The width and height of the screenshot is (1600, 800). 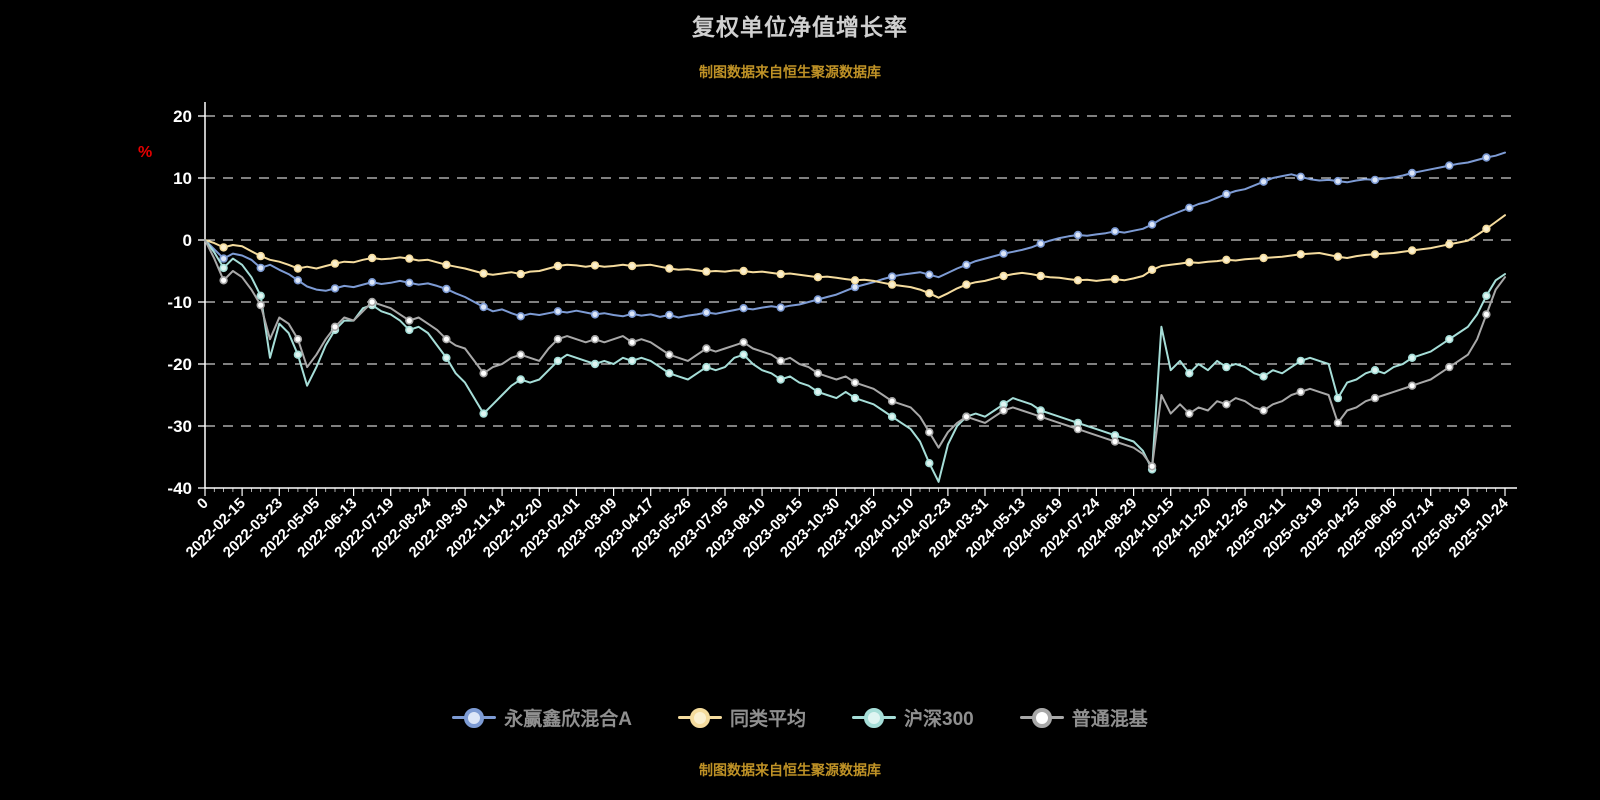 What do you see at coordinates (474, 717) in the screenshot?
I see `fund-series-marker-icon` at bounding box center [474, 717].